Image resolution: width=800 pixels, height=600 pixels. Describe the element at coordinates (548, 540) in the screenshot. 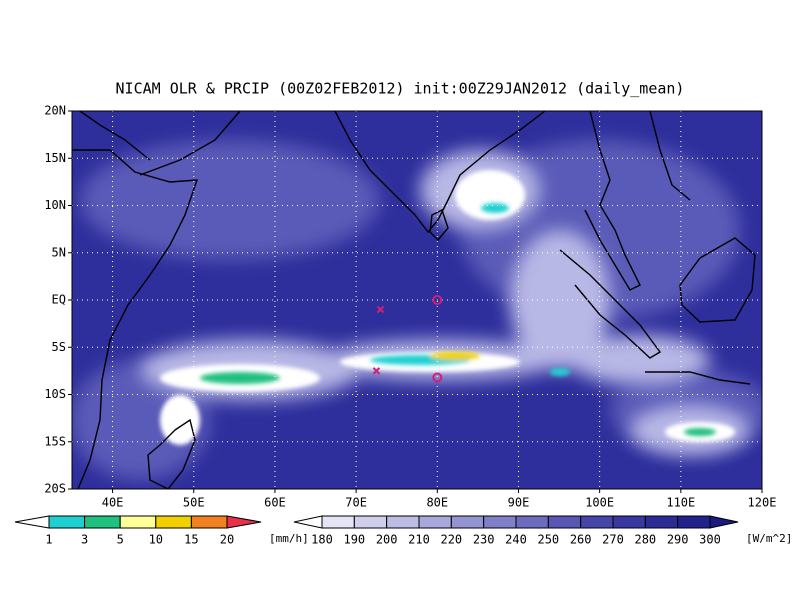

I see `colorbar-label: 250` at that location.